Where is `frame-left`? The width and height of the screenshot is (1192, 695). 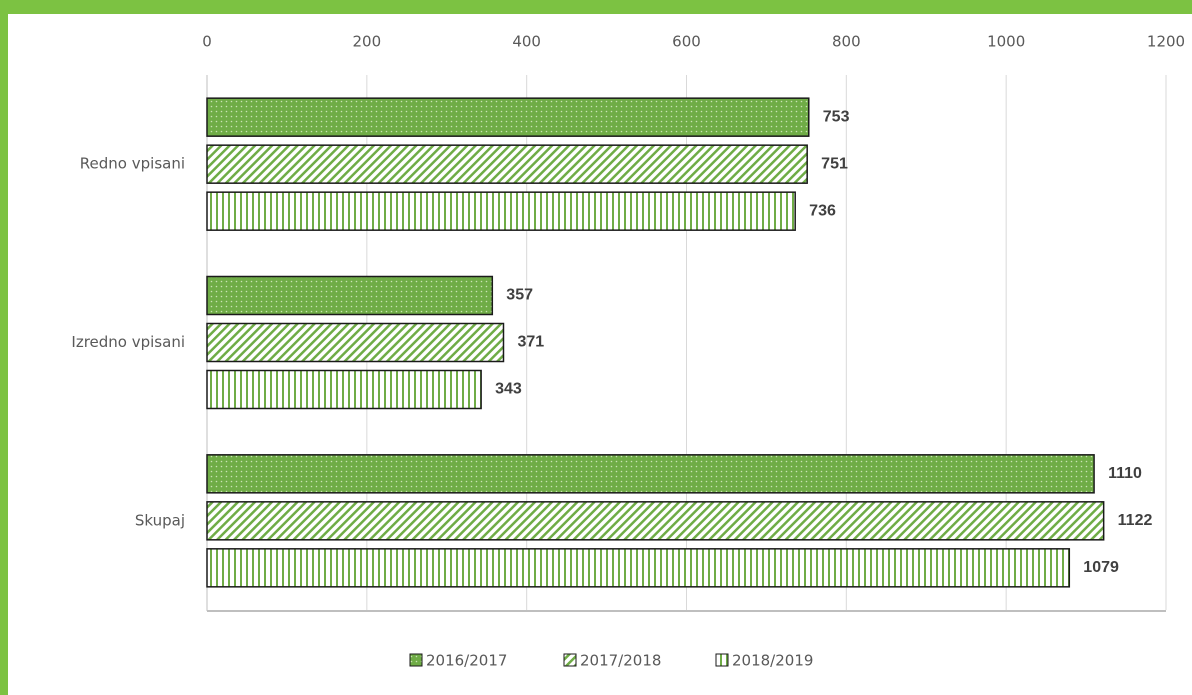
frame-left is located at coordinates (4, 347).